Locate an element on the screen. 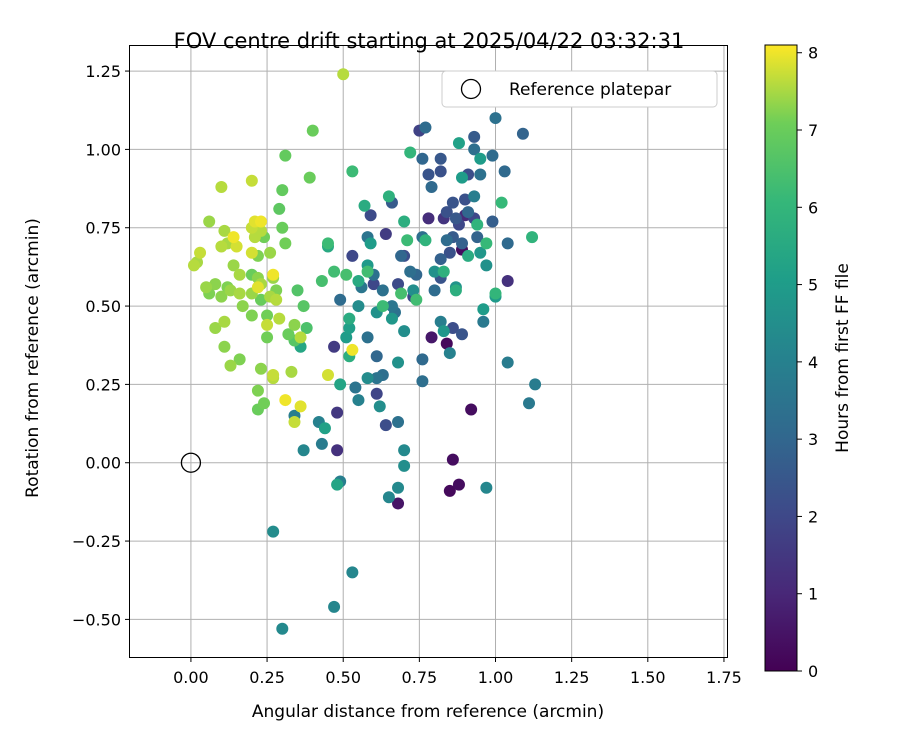 The image size is (900, 750). y-axis-ticks: −0.50 −0.25 0.00 0.25 0.50 0.75 1.00 1.25 is located at coordinates (101, 345).